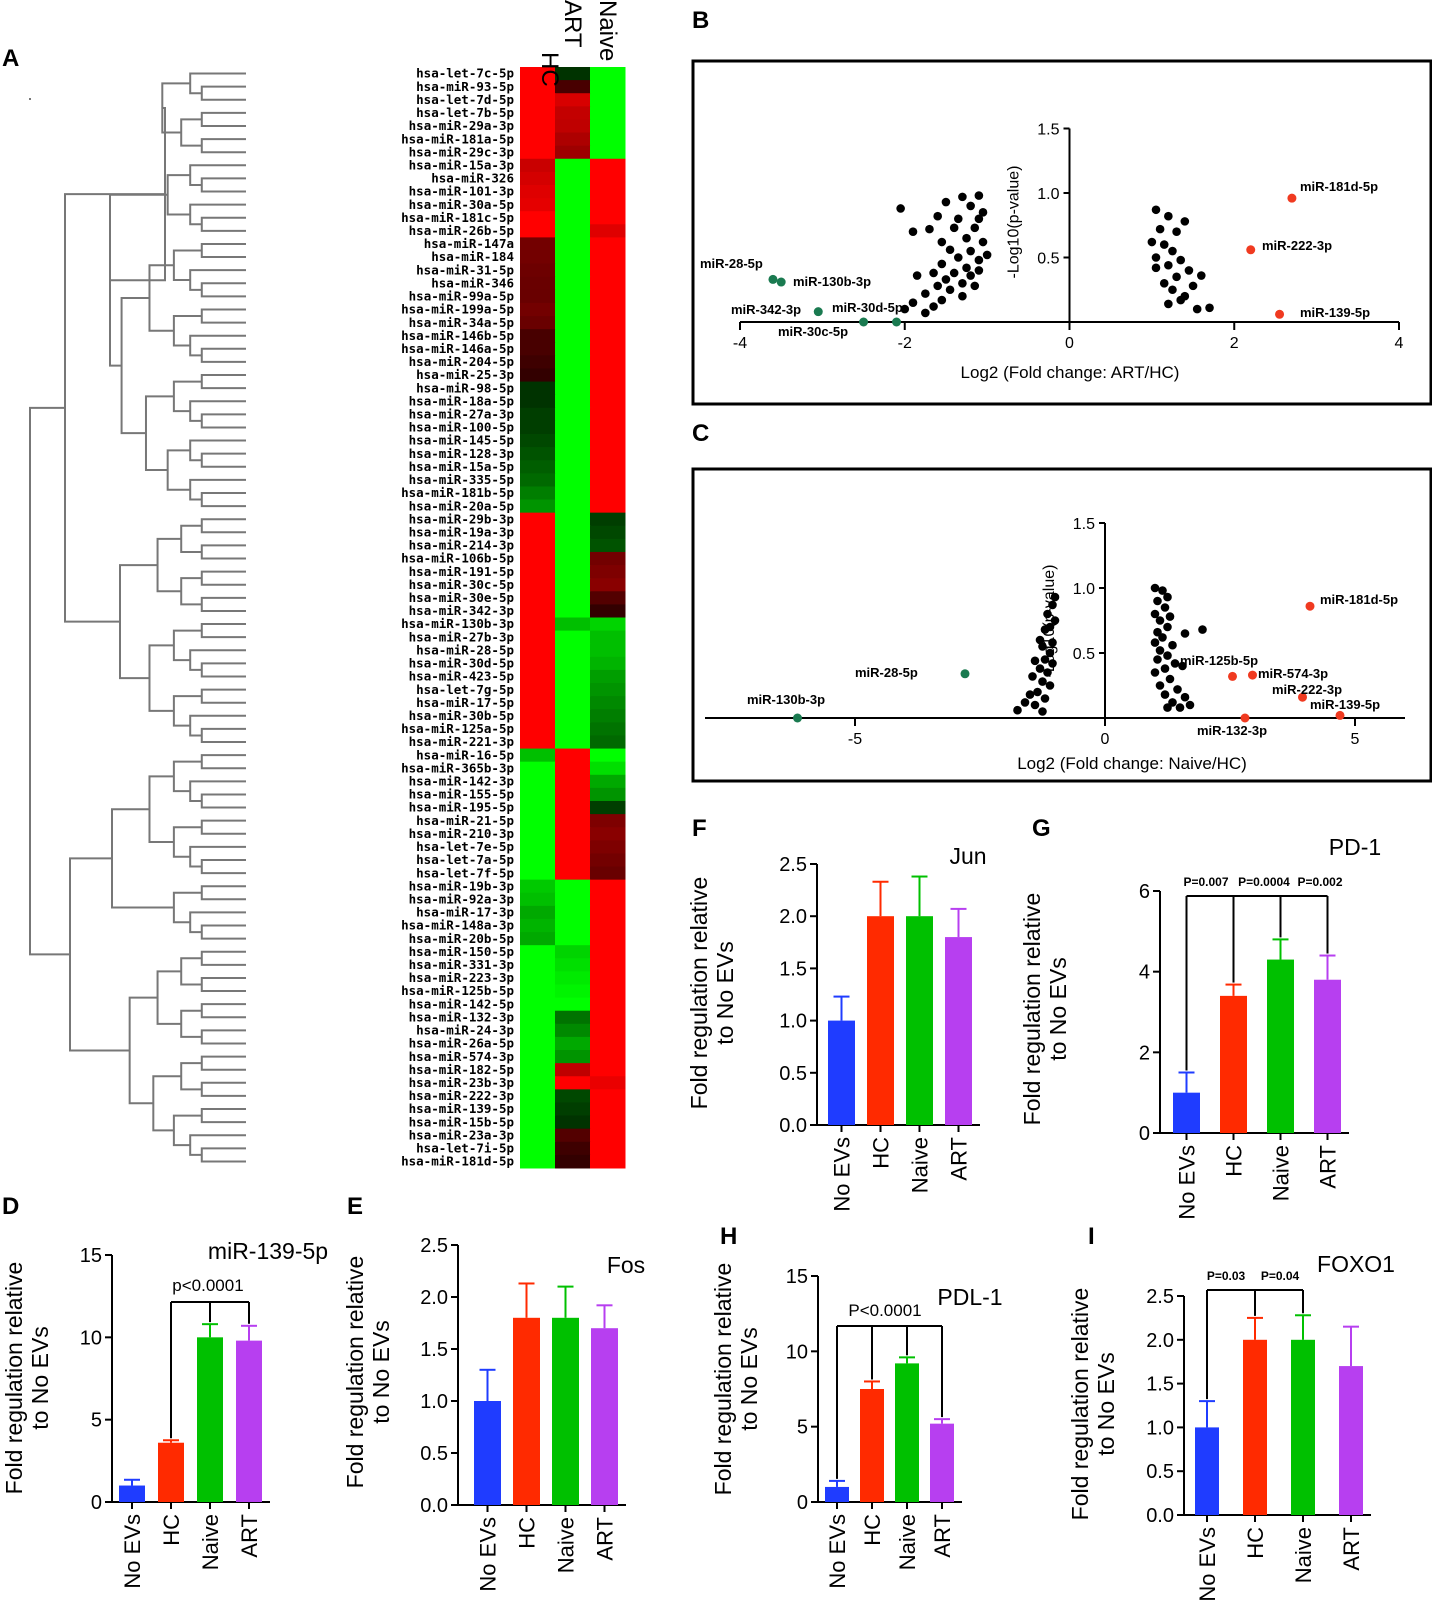  Describe the element at coordinates (1069, 343) in the screenshot. I see `volcano-x-tick-label: 0` at that location.